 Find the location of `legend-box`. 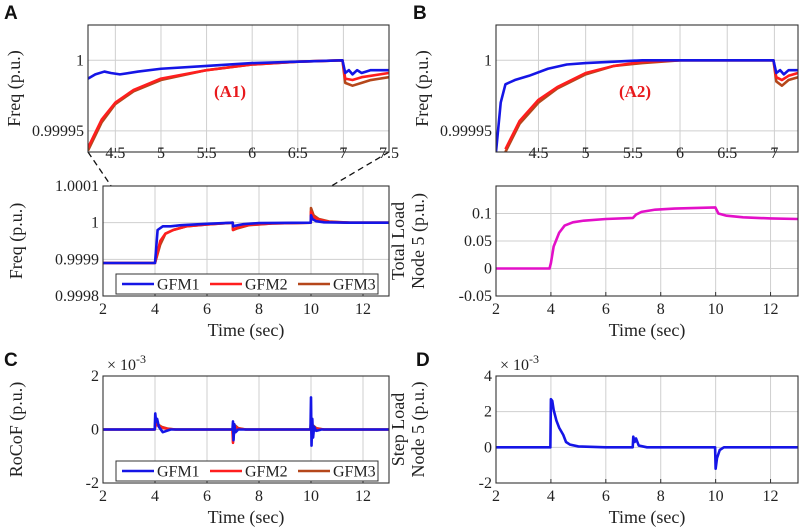

legend-box is located at coordinates (247, 471).